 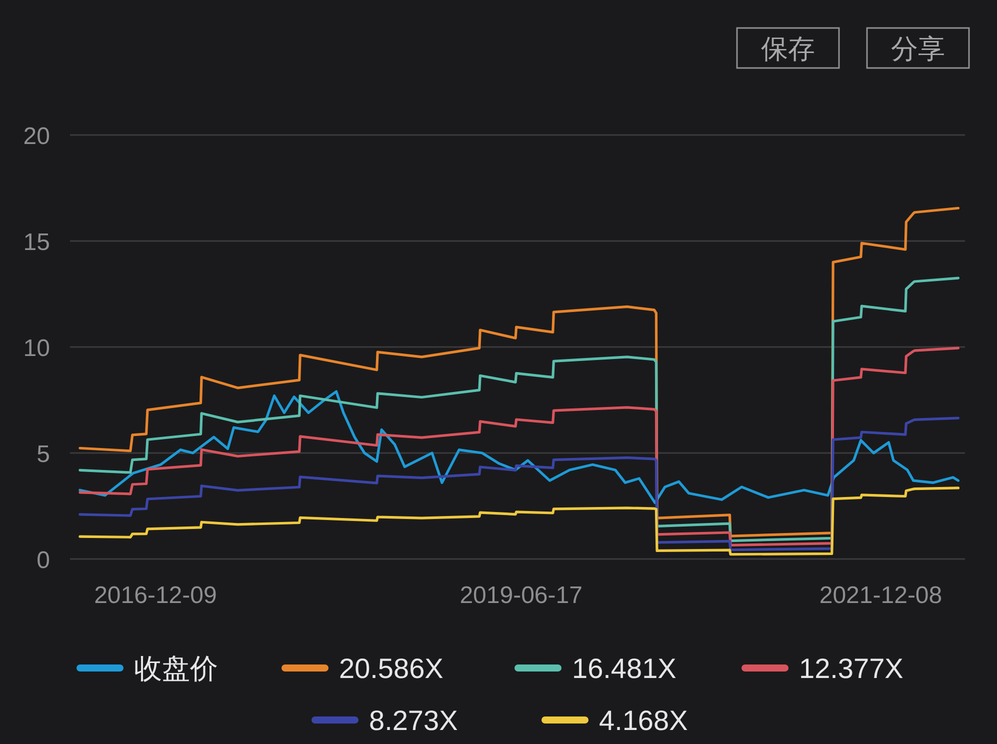 What do you see at coordinates (43, 560) in the screenshot?
I see `y-tick-label: 0` at bounding box center [43, 560].